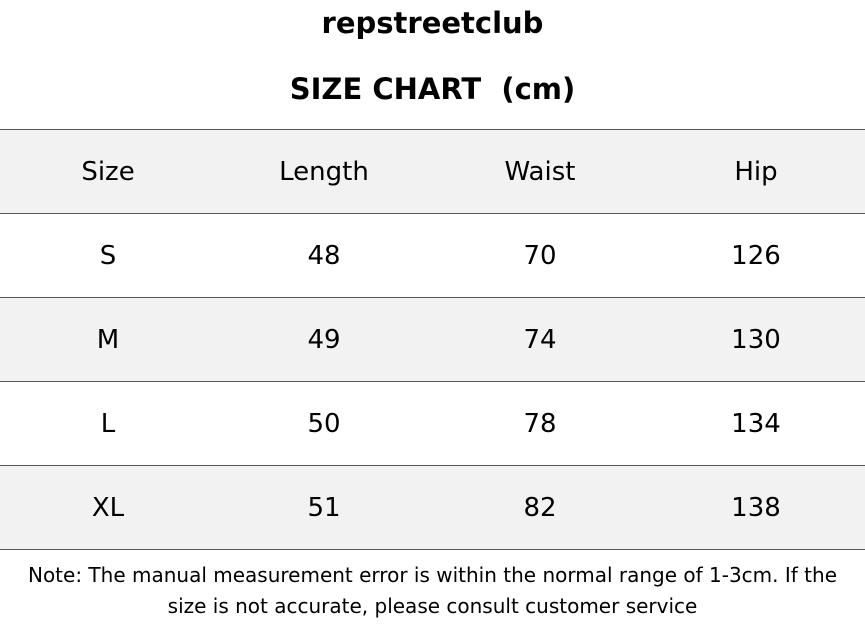 The image size is (865, 634). Describe the element at coordinates (108, 255) in the screenshot. I see `table-cell: S` at that location.